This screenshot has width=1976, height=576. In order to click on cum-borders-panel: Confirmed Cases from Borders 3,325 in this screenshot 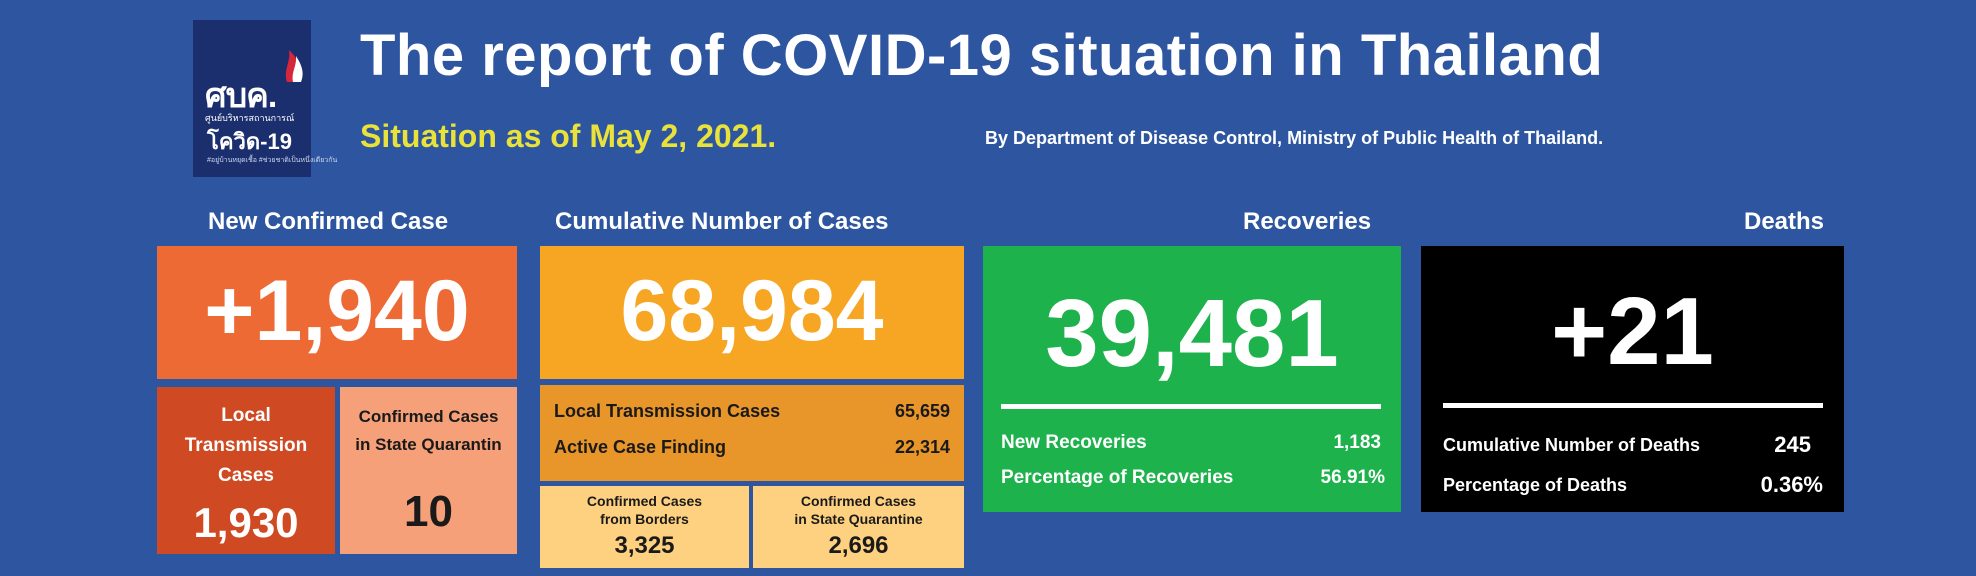, I will do `click(644, 527)`.